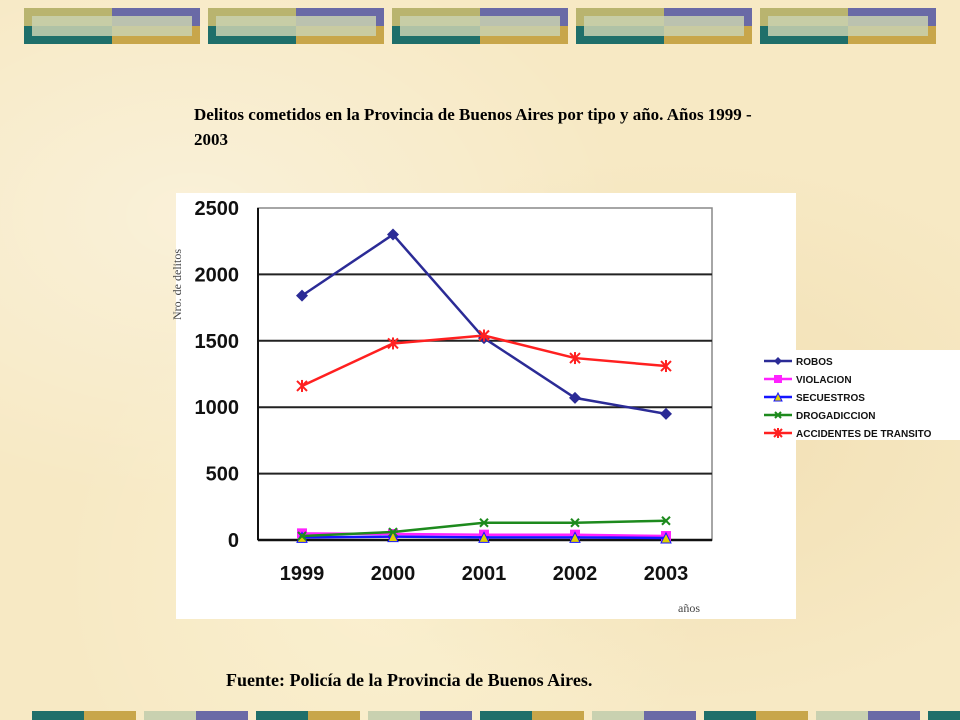 The width and height of the screenshot is (960, 720). I want to click on legend-item: SECUESTROS, so click(814, 397).